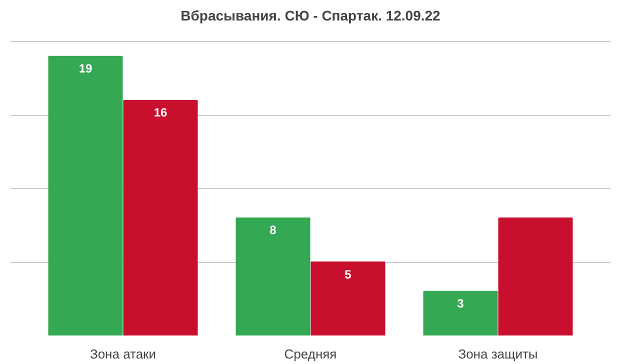 The width and height of the screenshot is (620, 364). I want to click on data-label: 5, so click(348, 274).